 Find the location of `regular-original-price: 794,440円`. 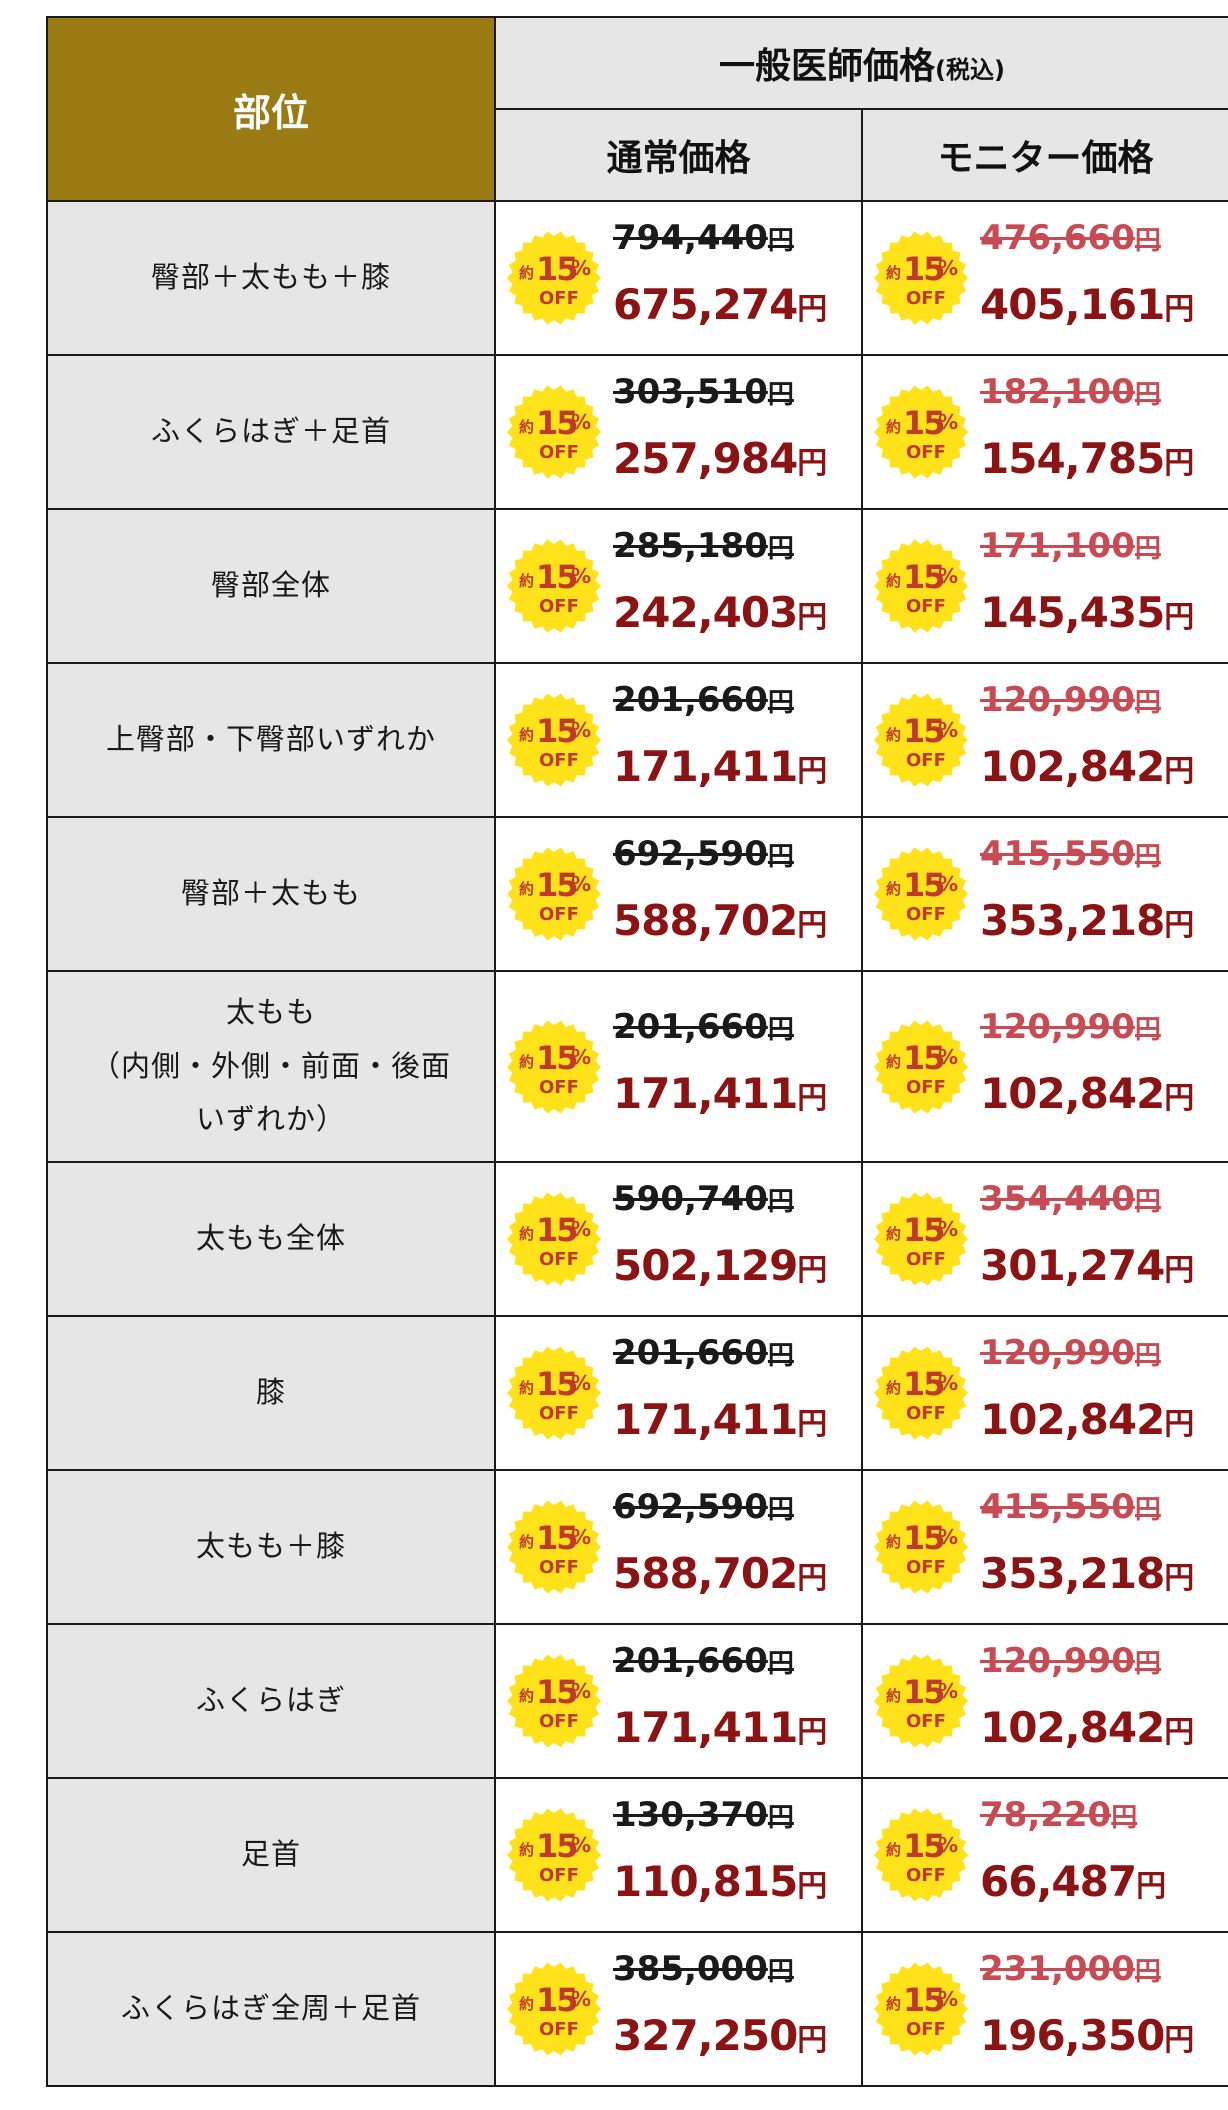

regular-original-price: 794,440円 is located at coordinates (703, 238).